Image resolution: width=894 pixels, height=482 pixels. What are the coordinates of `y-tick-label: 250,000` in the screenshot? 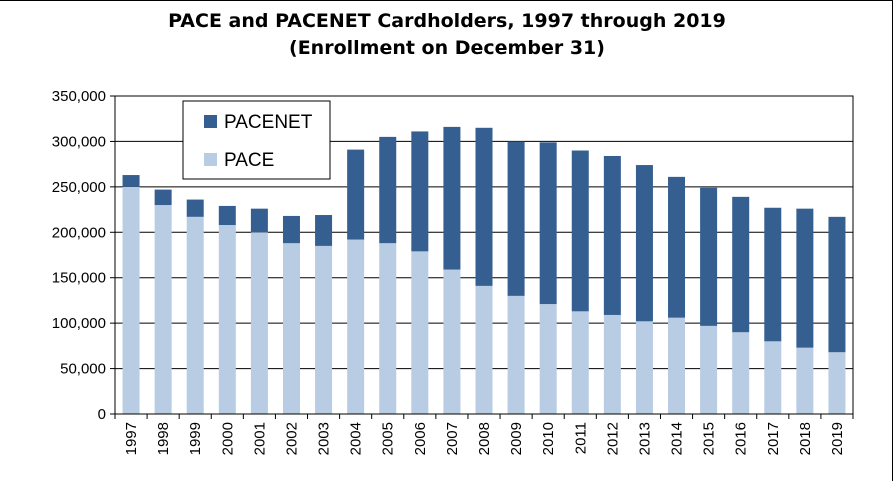 It's located at (79, 187).